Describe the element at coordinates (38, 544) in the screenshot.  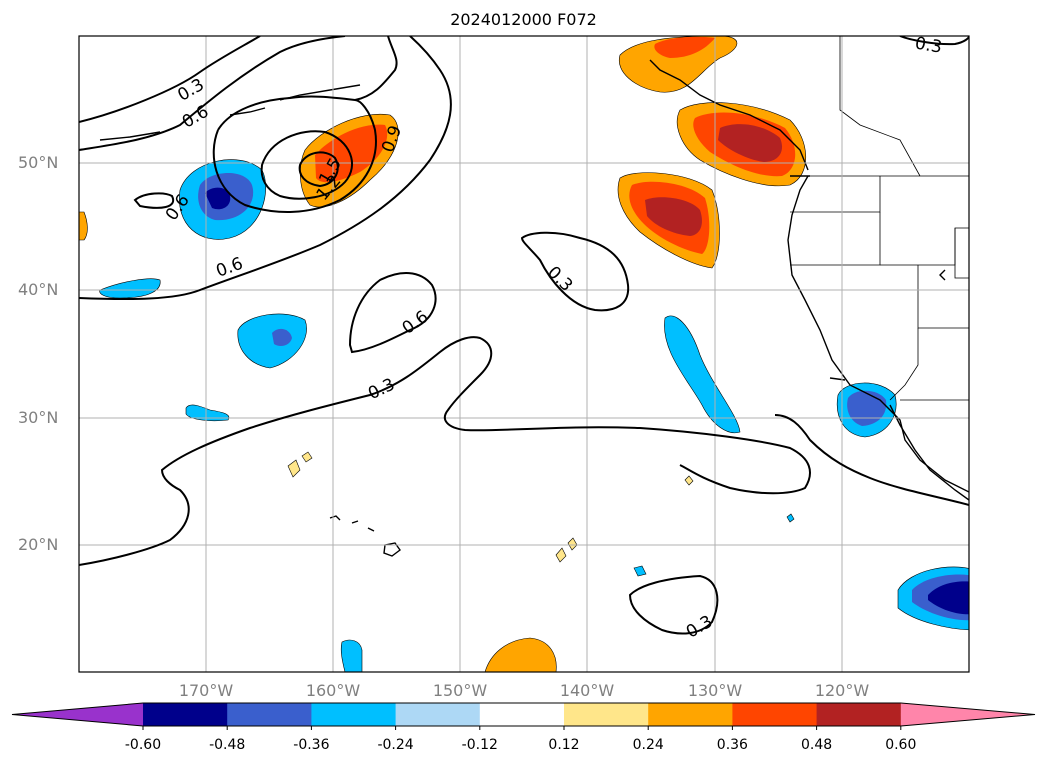
I see `lat-label-20n: 20°N` at that location.